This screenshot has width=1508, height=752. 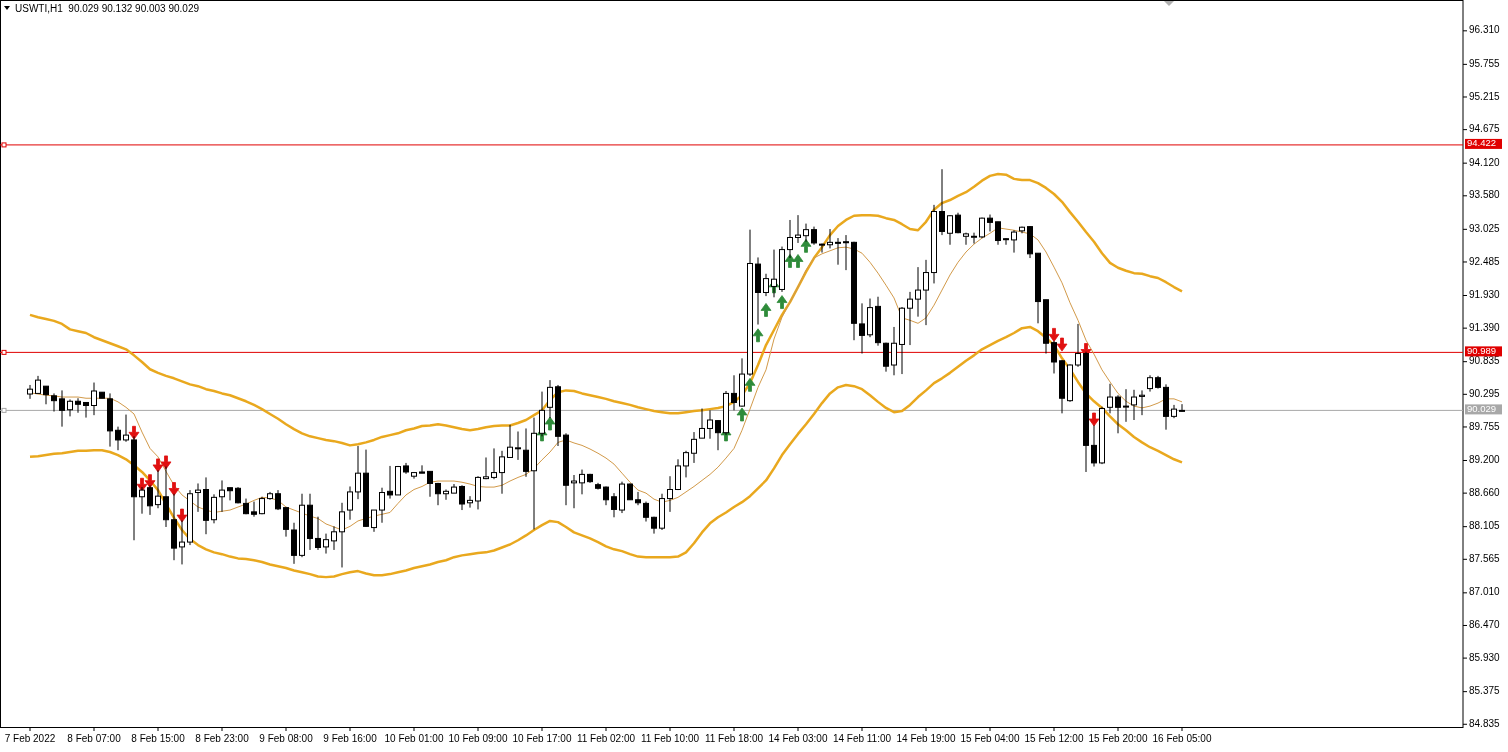 What do you see at coordinates (1485, 361) in the screenshot?
I see `y-tick-label: 90.835` at bounding box center [1485, 361].